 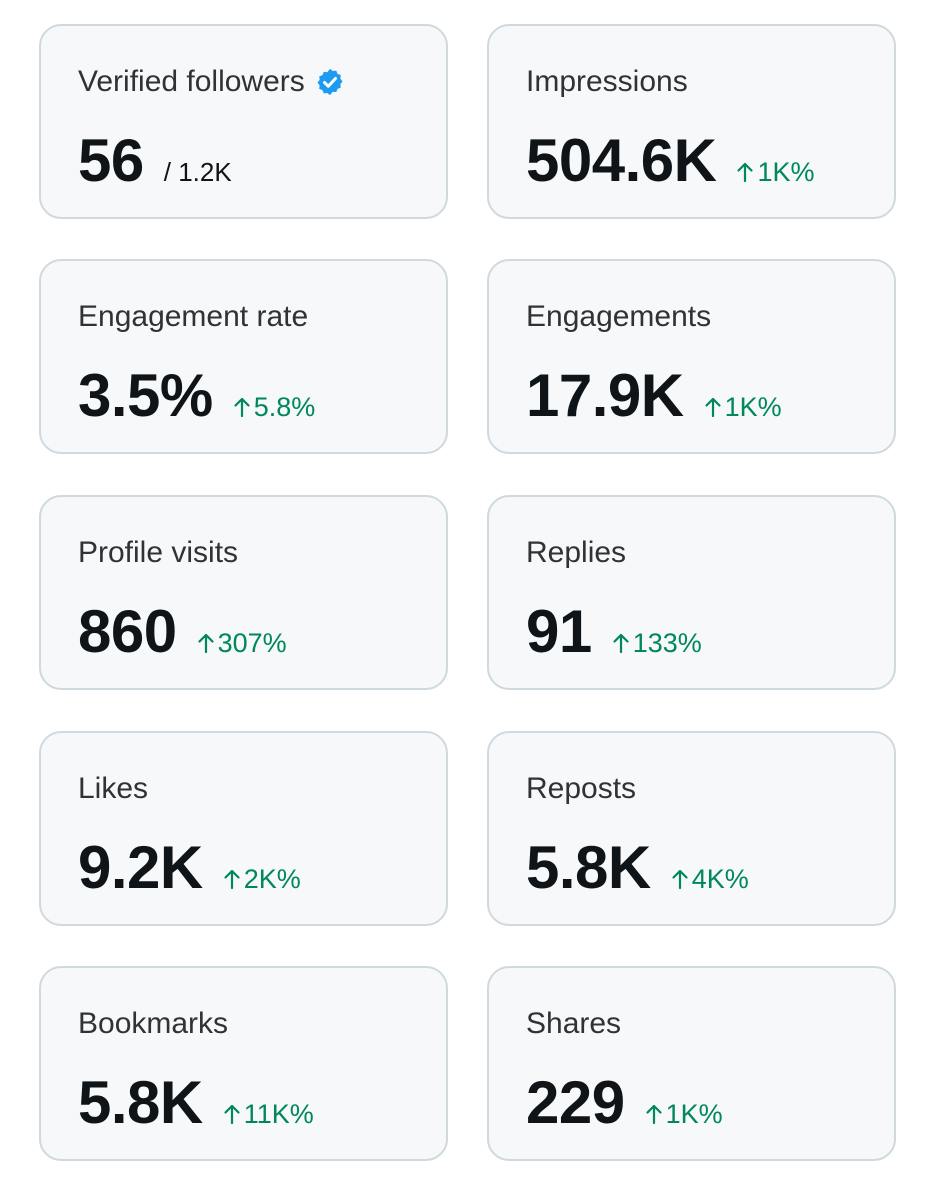 I want to click on metric-card-engagement-rate: Engagement rate 3.5% 5.8%, so click(x=243, y=356).